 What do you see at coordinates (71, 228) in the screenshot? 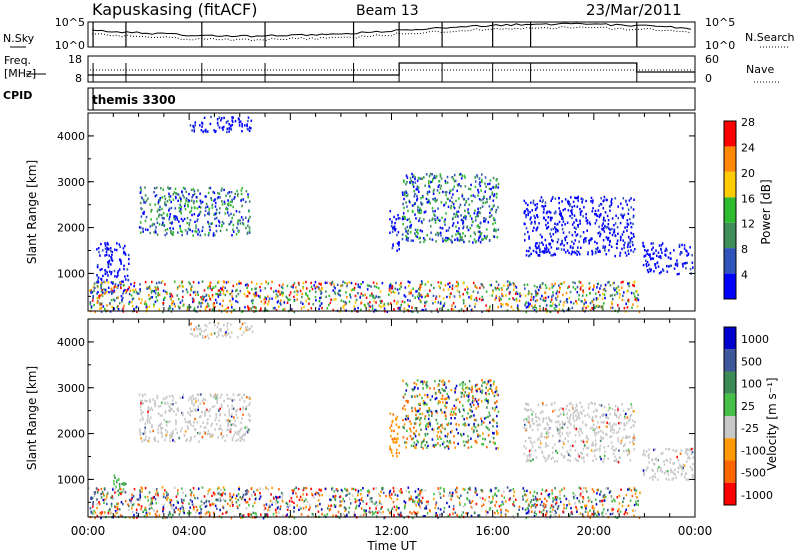
I see `power-ytick-label: 2000` at bounding box center [71, 228].